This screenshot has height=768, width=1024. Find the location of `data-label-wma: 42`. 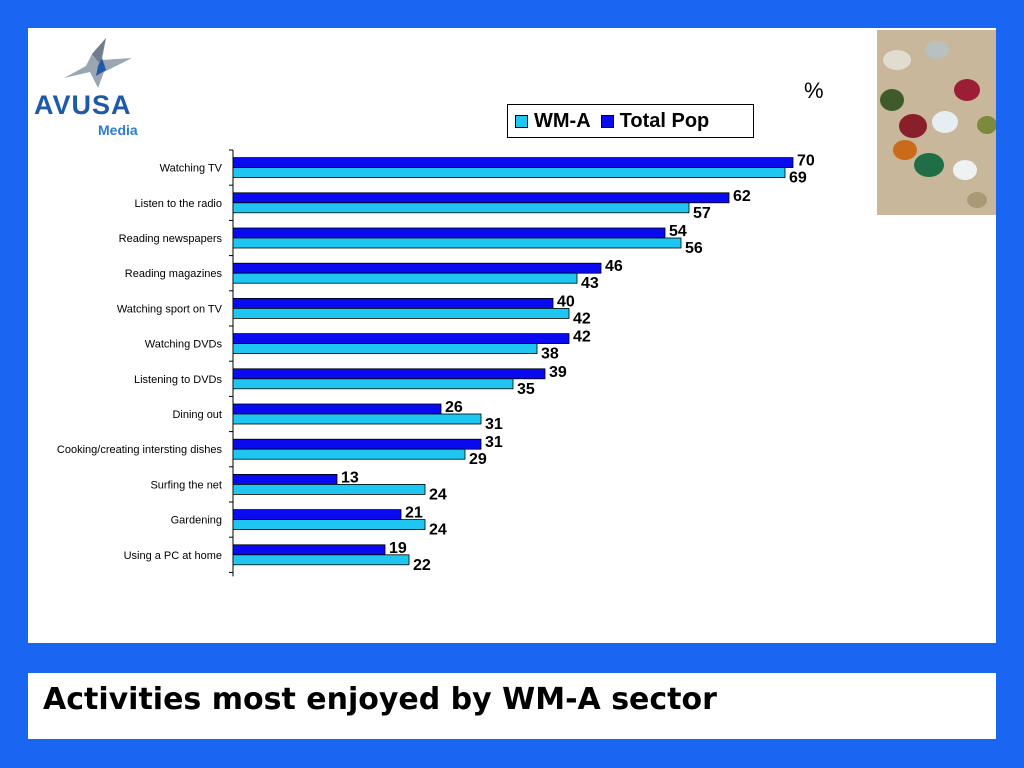

data-label-wma: 42 is located at coordinates (582, 318).